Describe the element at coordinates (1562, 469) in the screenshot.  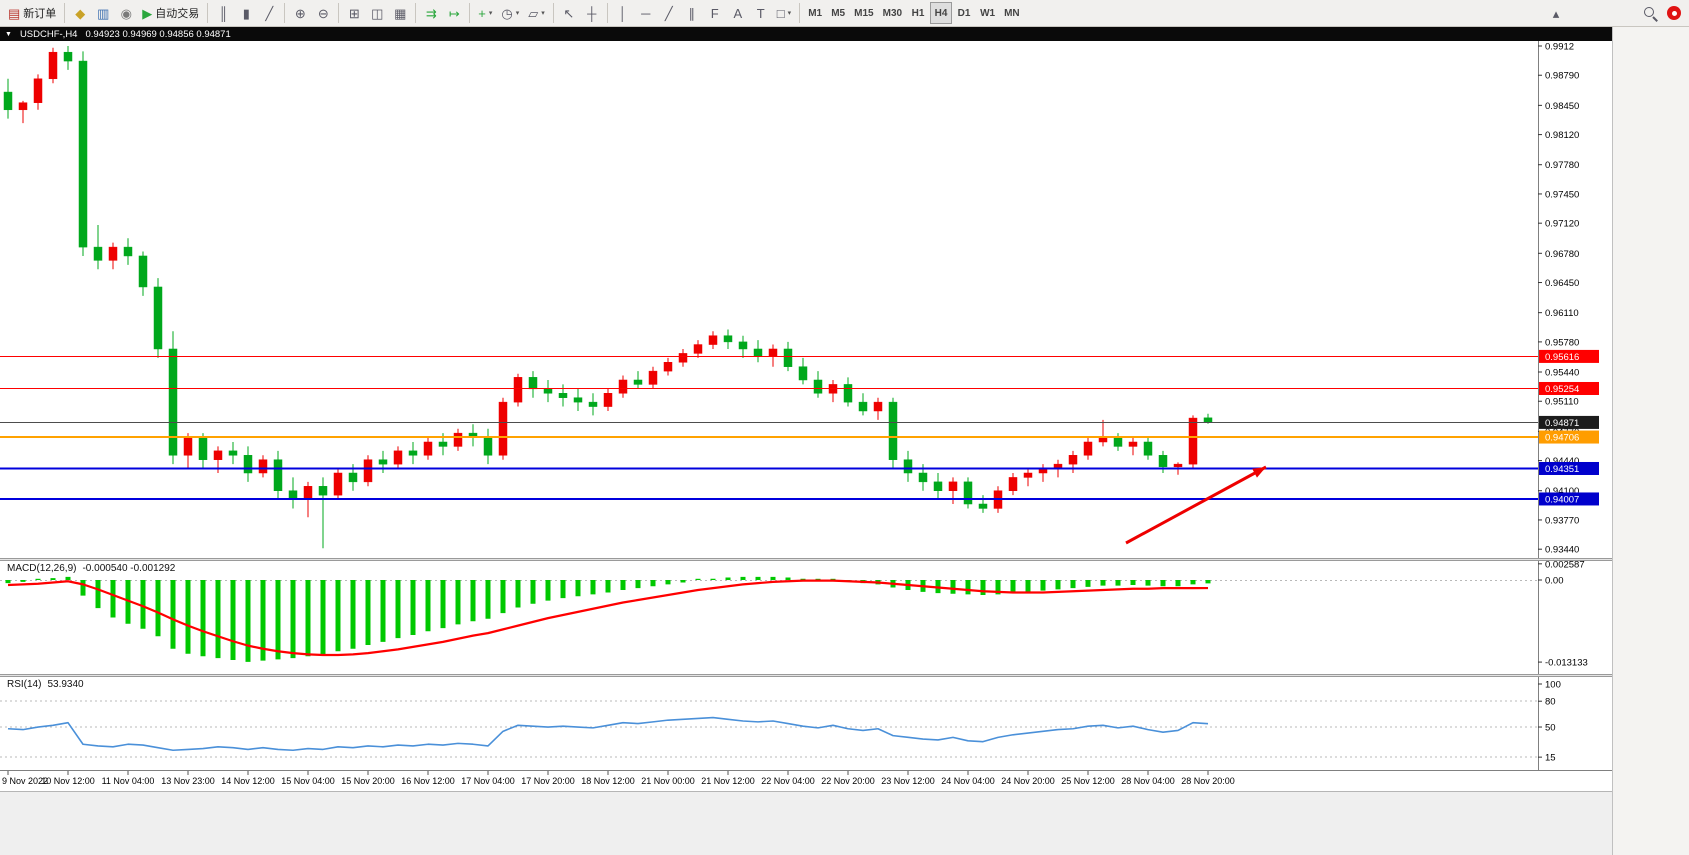
I see `price-badge-label: 0.94351` at that location.